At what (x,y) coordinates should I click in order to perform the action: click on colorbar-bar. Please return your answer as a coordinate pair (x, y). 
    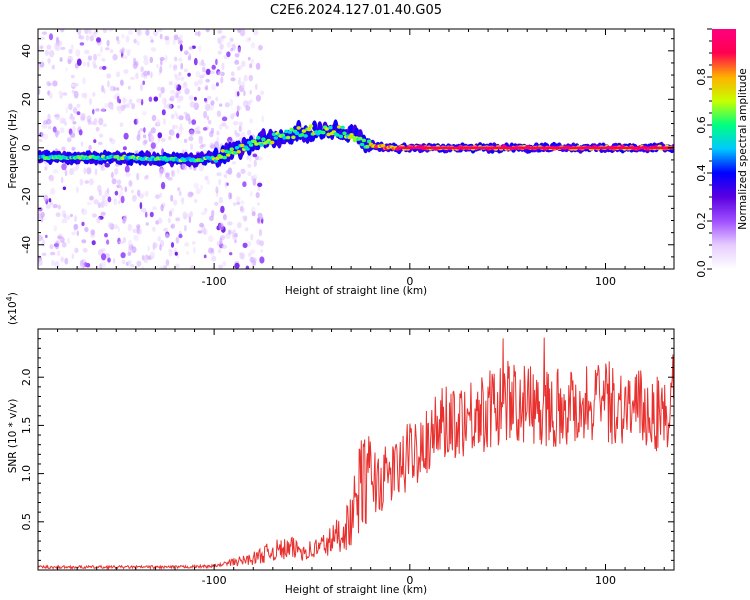
    Looking at the image, I should click on (724, 149).